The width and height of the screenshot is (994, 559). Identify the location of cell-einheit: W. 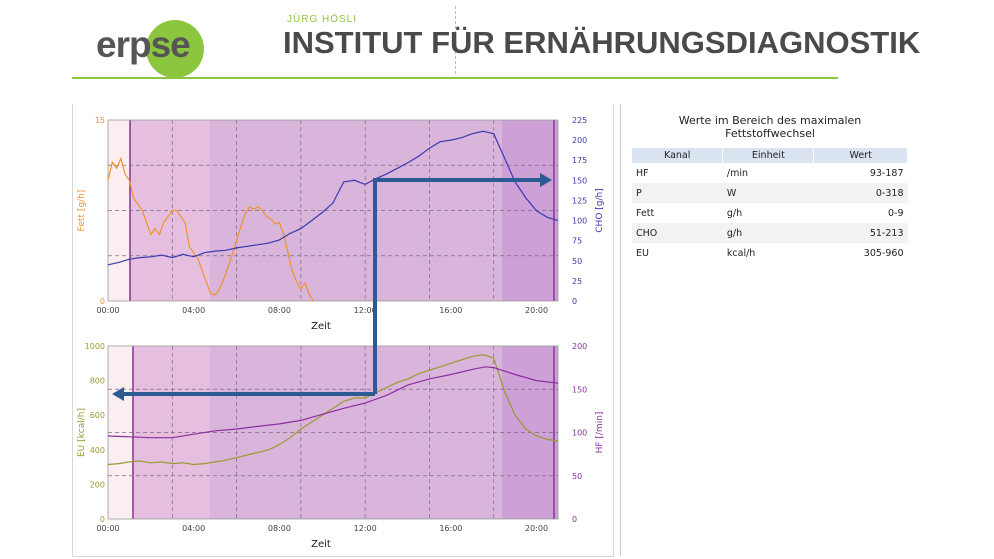
(768, 193).